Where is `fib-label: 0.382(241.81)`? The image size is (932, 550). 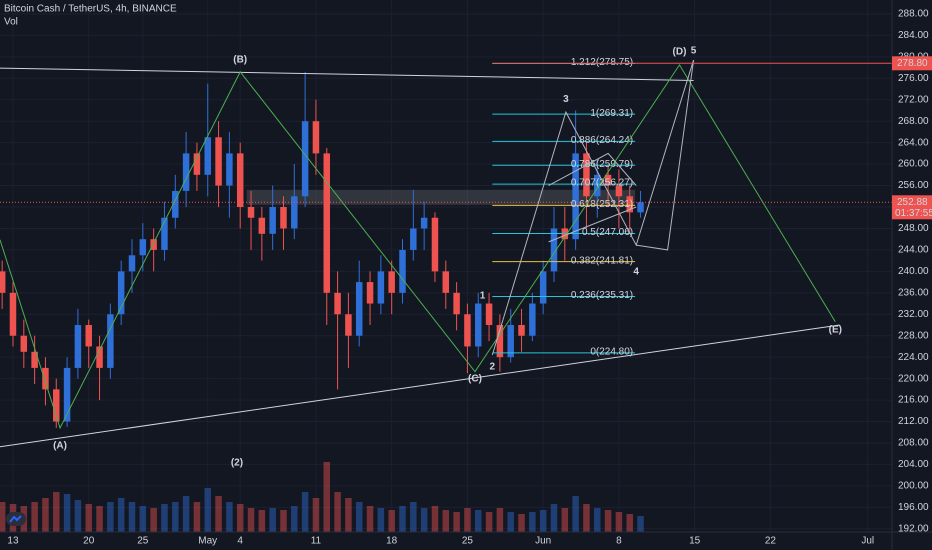
fib-label: 0.382(241.81) is located at coordinates (602, 260).